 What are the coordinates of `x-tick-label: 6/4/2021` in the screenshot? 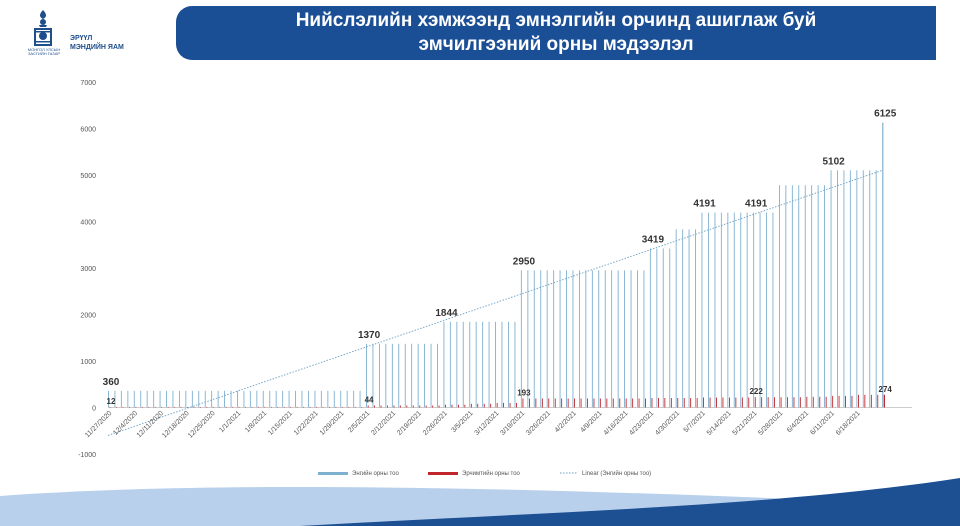 It's located at (798, 422).